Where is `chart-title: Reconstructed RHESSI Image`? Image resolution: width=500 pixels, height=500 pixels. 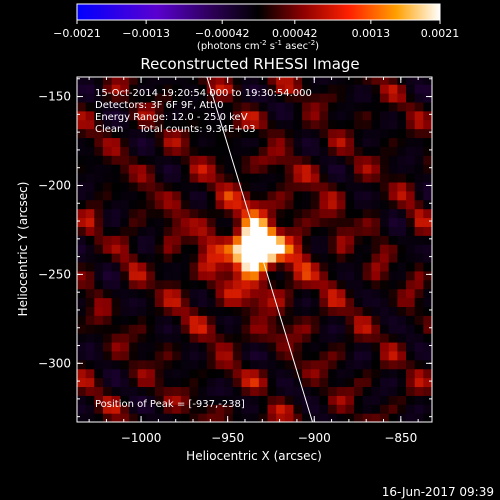
chart-title: Reconstructed RHESSI Image is located at coordinates (249, 64).